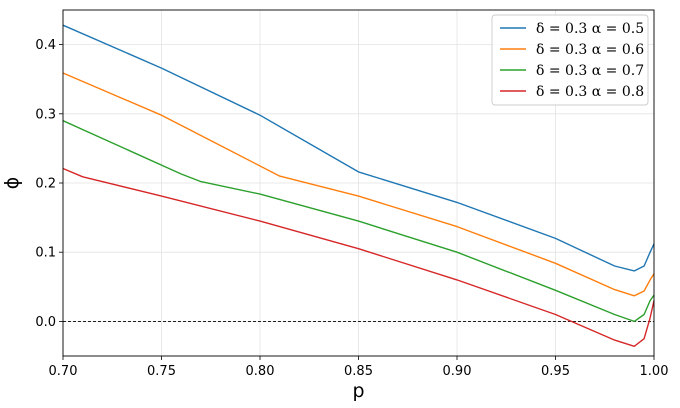 This screenshot has height=408, width=680. Describe the element at coordinates (12, 183) in the screenshot. I see `y-axis-title: ϕ` at that location.